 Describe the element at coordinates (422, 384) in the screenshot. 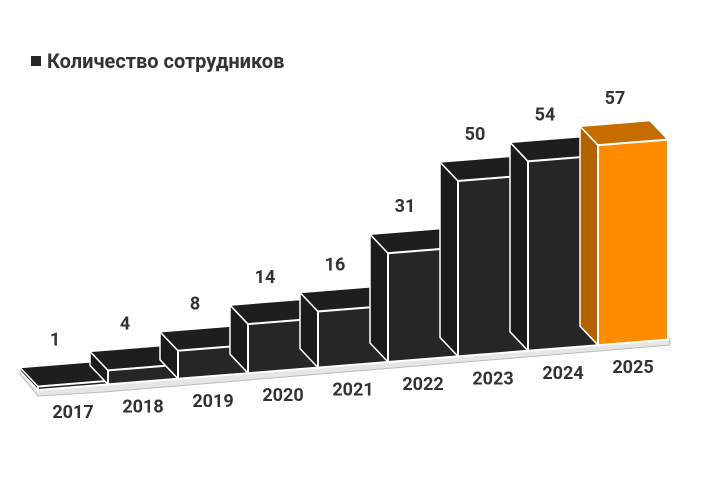

I see `x-tick-label: 2022` at that location.